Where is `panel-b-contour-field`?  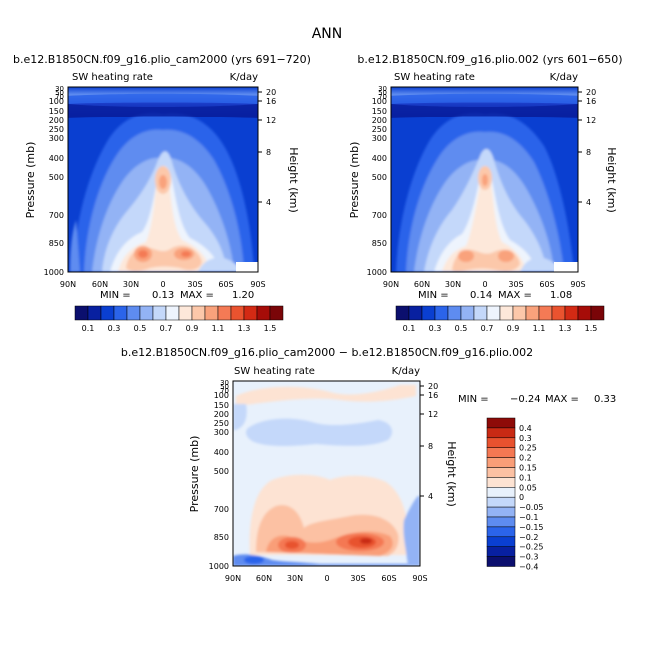
panel-b-contour-field is located at coordinates (484, 179).